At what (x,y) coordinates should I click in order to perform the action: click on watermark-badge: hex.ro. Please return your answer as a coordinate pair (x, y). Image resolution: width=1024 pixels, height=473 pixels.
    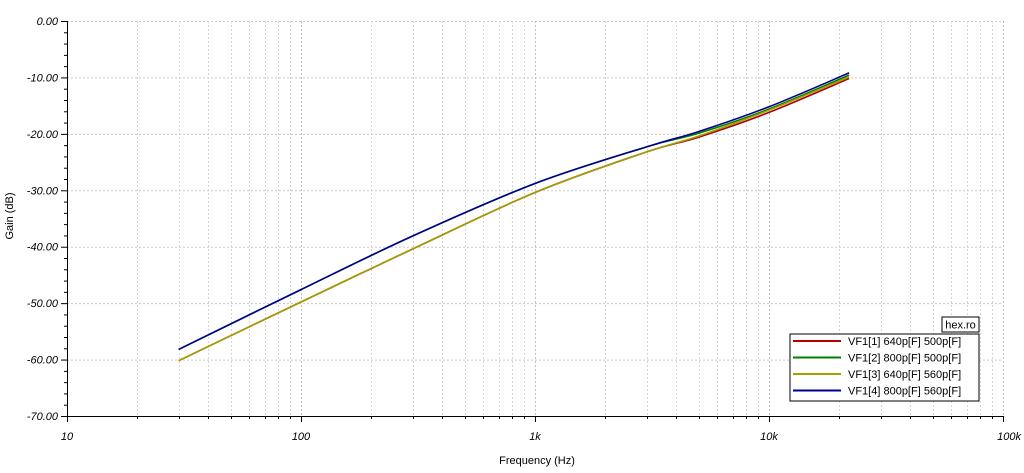
    Looking at the image, I should click on (960, 324).